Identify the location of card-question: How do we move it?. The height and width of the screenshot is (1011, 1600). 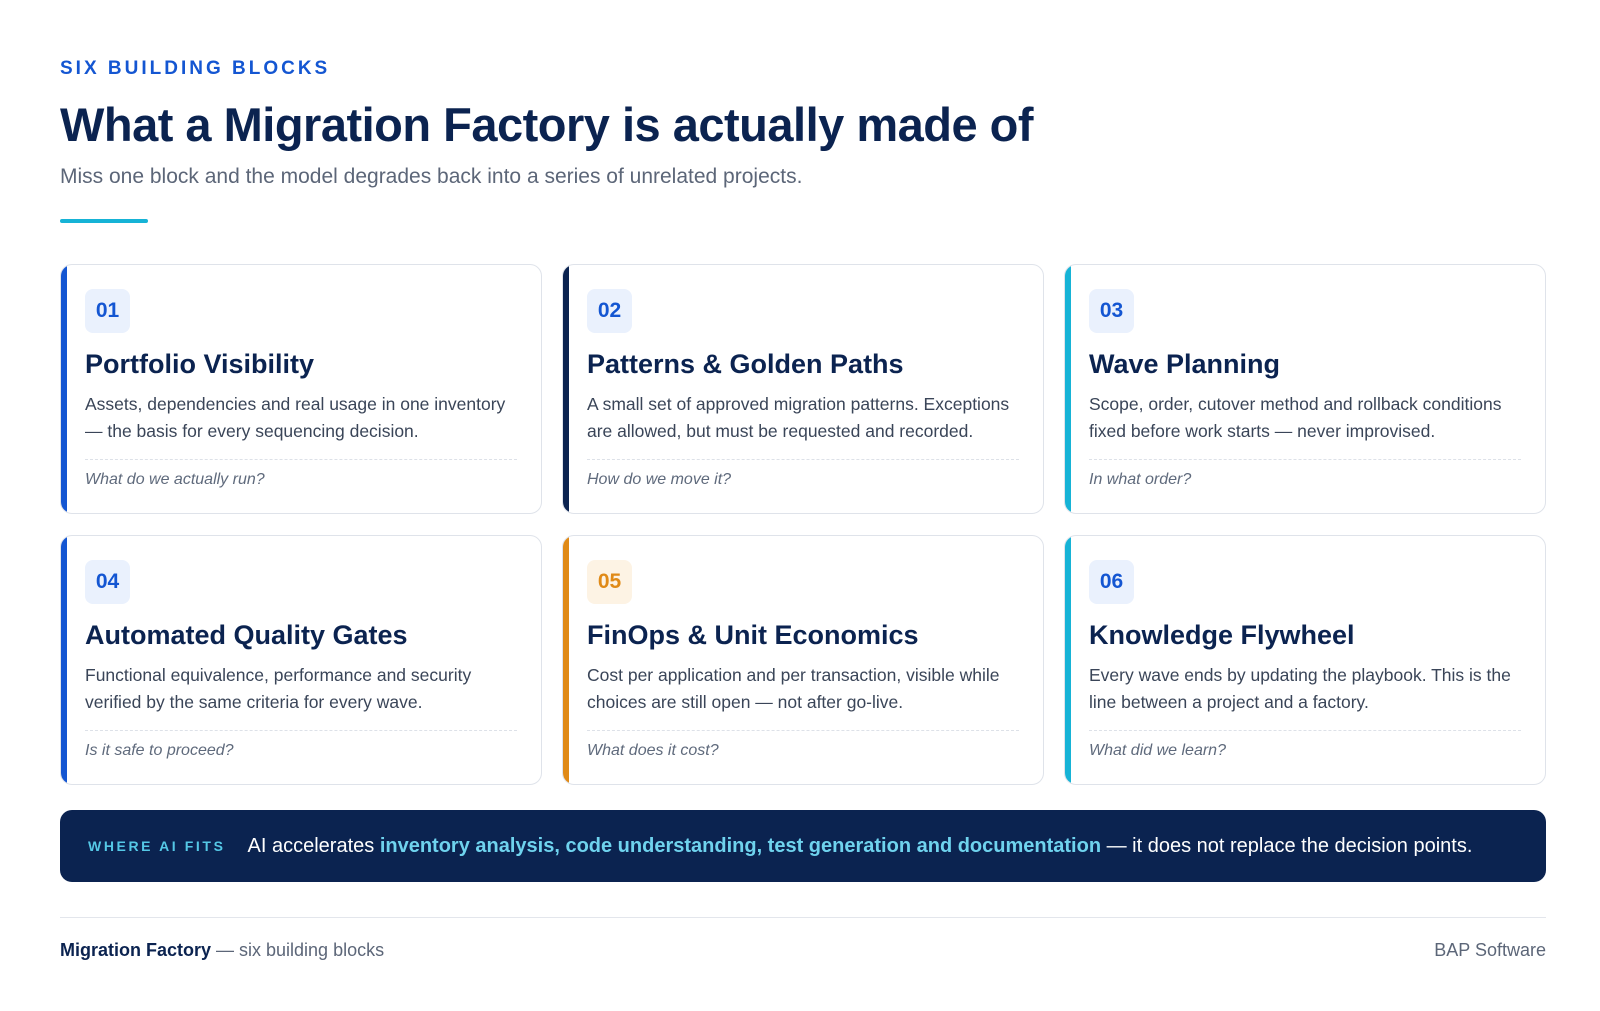
(659, 479).